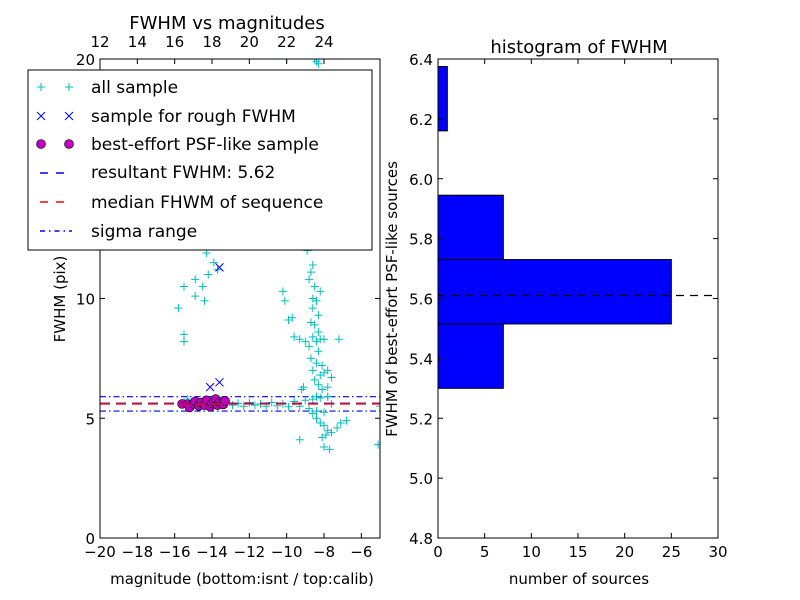 This screenshot has width=800, height=600. Describe the element at coordinates (85, 60) in the screenshot. I see `y-tick-label: 20` at that location.